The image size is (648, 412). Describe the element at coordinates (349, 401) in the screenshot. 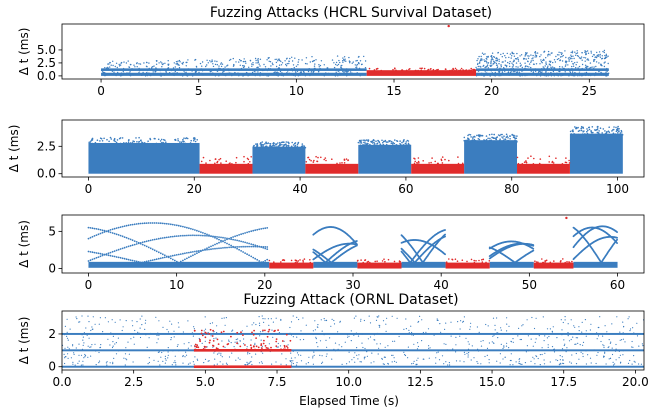

I see `panel-4-xlabel: Elapsed Time (s)` at that location.